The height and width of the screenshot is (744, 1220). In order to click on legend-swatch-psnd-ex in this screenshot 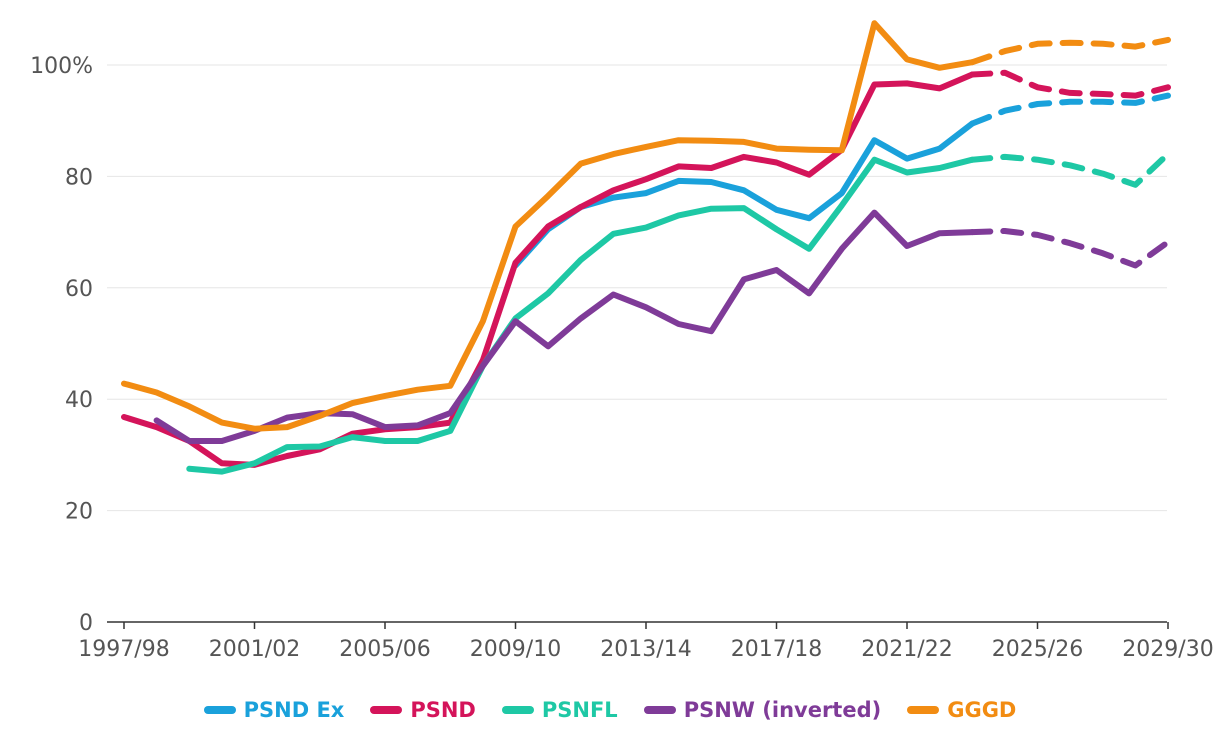, I will do `click(219, 710)`.